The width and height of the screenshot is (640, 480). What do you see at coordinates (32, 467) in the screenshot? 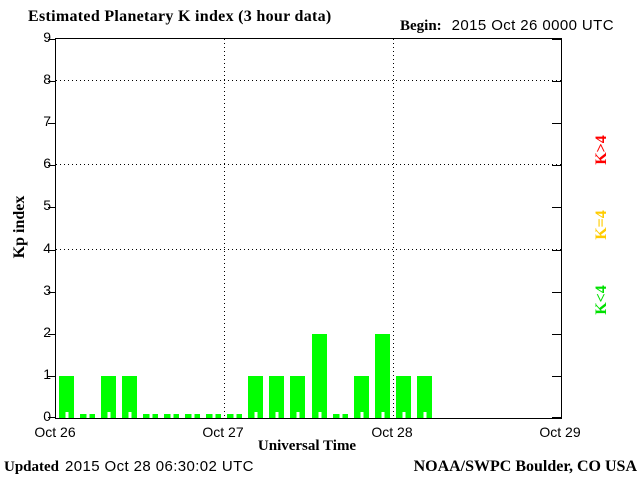
I see `updated-label: Updated` at bounding box center [32, 467].